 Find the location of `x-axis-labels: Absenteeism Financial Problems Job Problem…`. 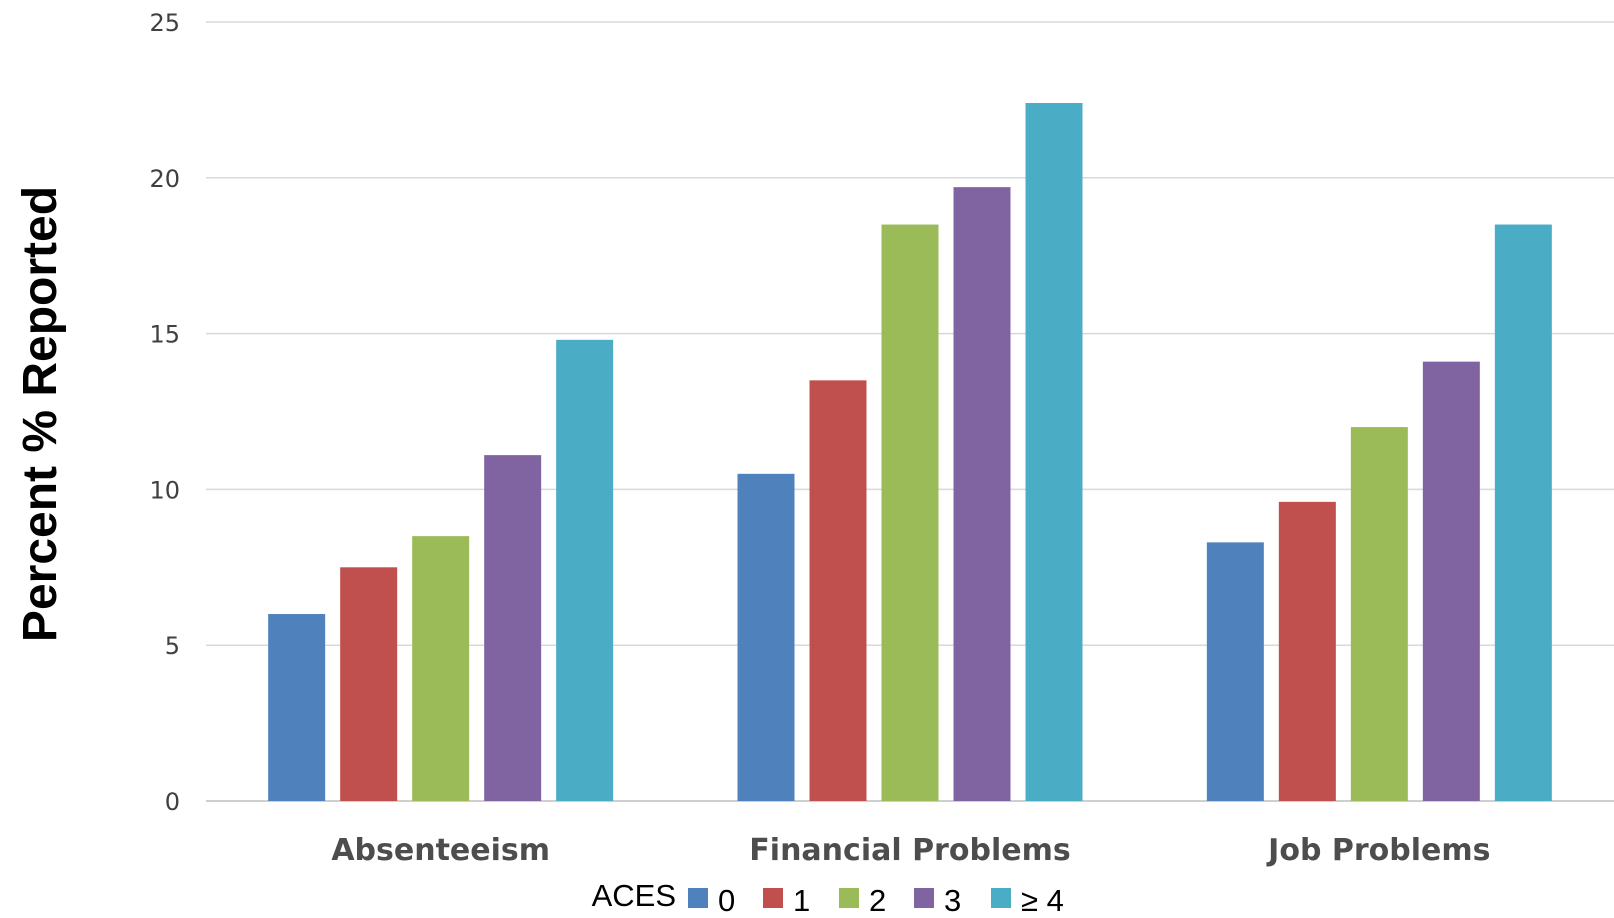

x-axis-labels: Absenteeism Financial Problems Job Problem… is located at coordinates (910, 850).